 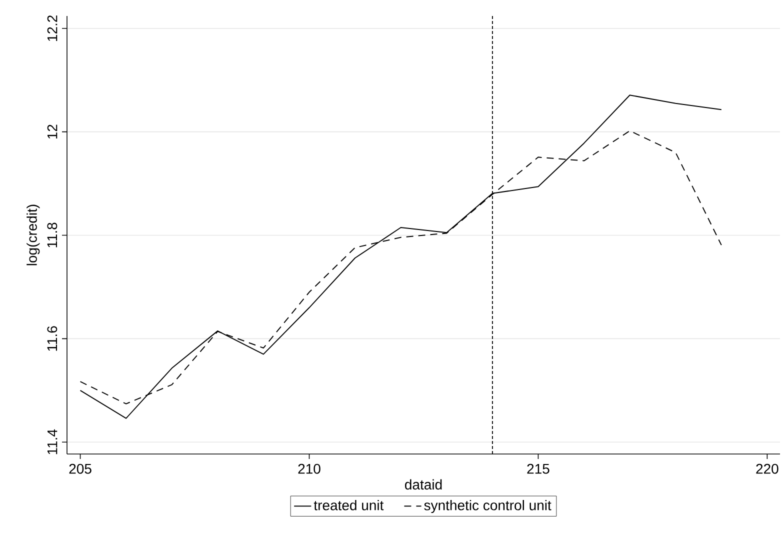 What do you see at coordinates (52, 235) in the screenshot?
I see `y-tick-label: 11.8` at bounding box center [52, 235].